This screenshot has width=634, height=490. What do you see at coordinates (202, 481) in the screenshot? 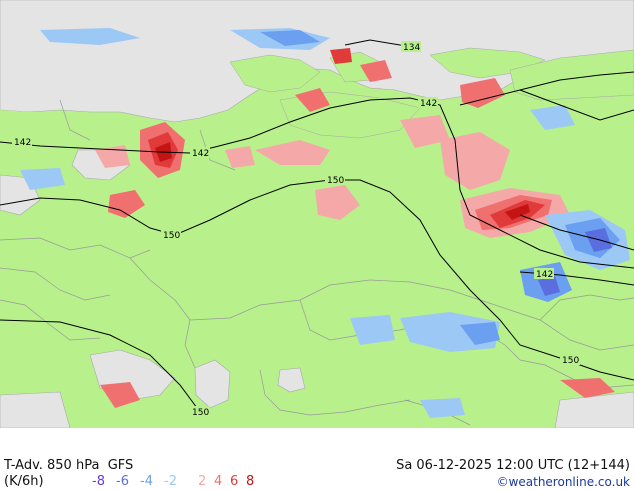
I see `legend-item: 2` at bounding box center [202, 481].